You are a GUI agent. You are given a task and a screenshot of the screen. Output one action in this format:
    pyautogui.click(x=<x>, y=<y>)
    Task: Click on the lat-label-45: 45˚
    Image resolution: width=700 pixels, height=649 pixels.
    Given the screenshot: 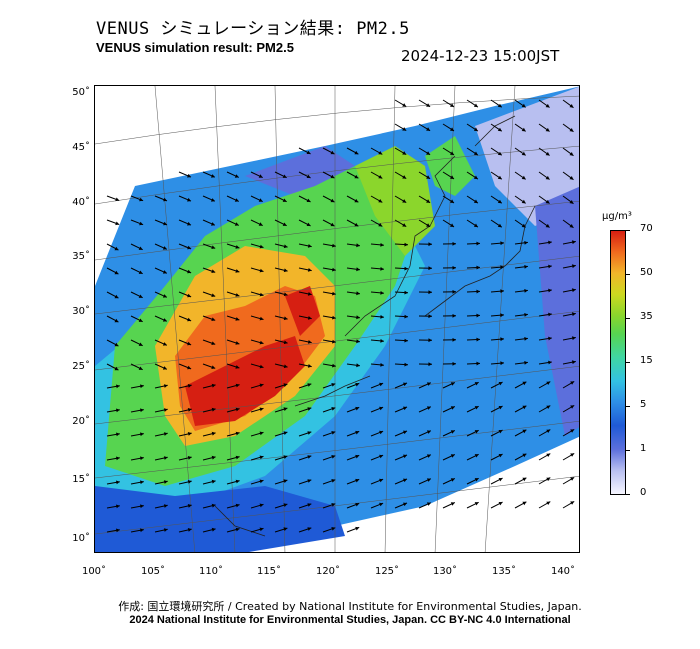 What is the action you would take?
    pyautogui.click(x=81, y=147)
    